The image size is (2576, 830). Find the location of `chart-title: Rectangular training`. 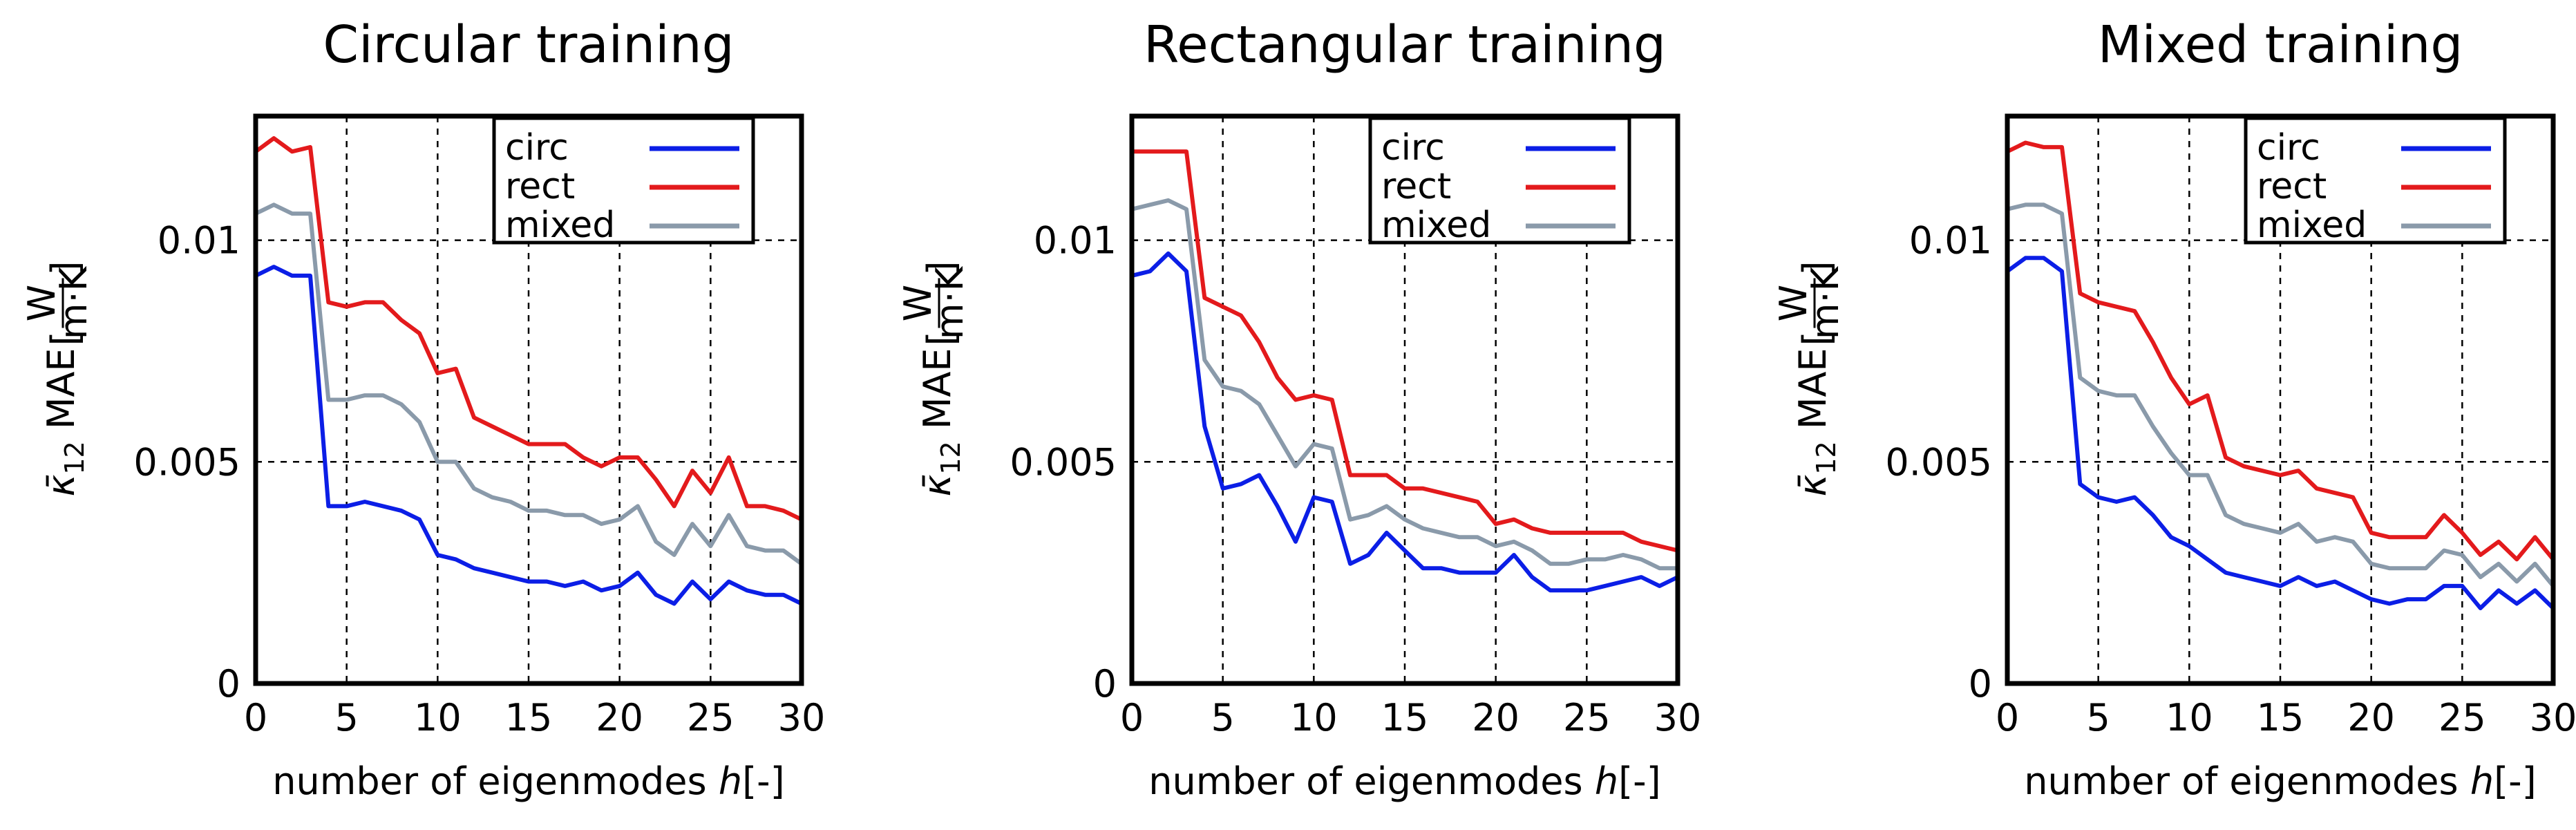

chart-title: Rectangular training is located at coordinates (1405, 45).